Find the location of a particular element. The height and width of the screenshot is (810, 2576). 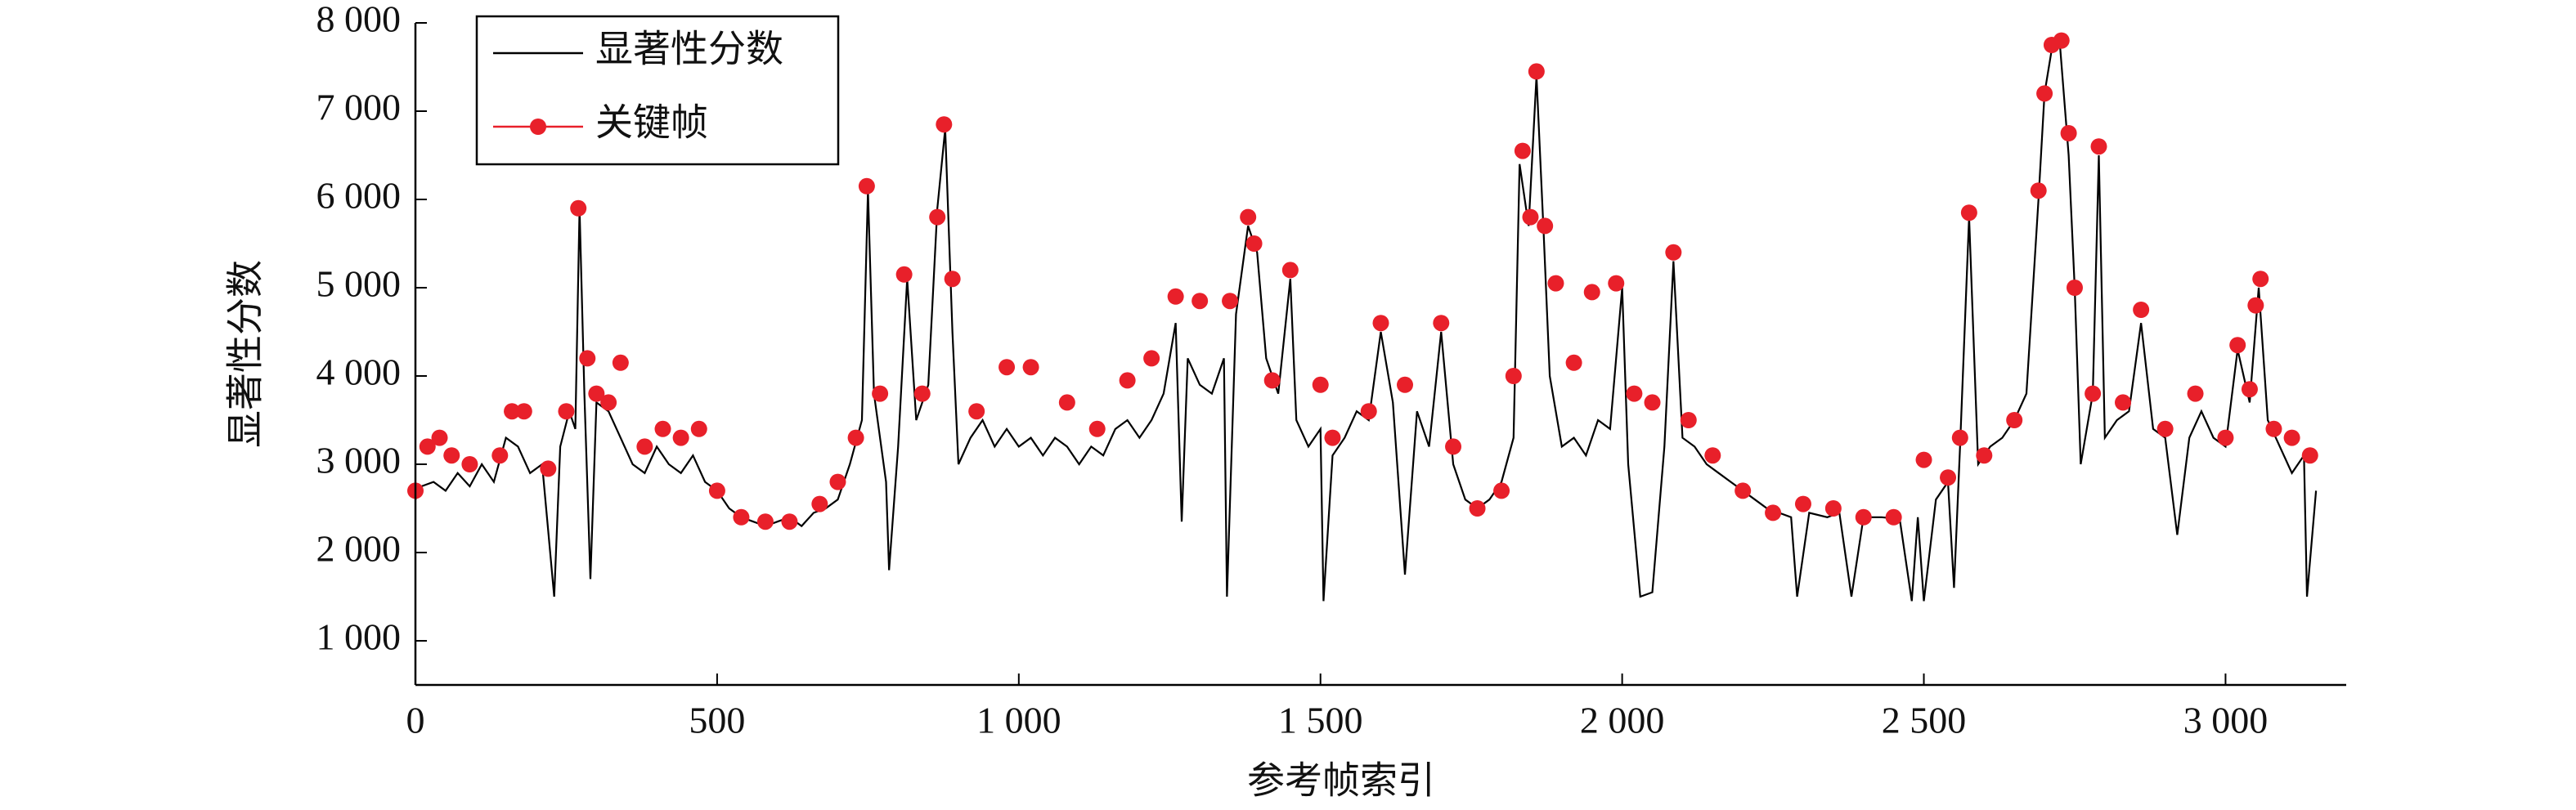

x-tick-label: 2 500 is located at coordinates (1924, 720).